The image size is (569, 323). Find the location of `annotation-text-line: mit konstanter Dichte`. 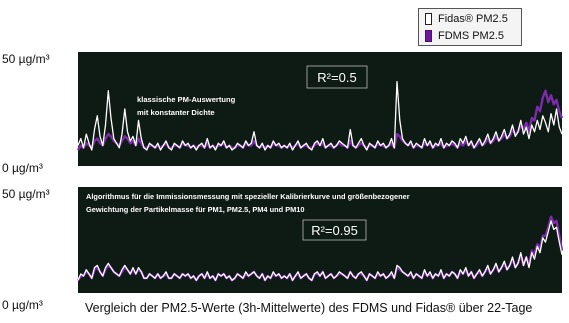

annotation-text-line: mit konstanter Dichte is located at coordinates (176, 112).